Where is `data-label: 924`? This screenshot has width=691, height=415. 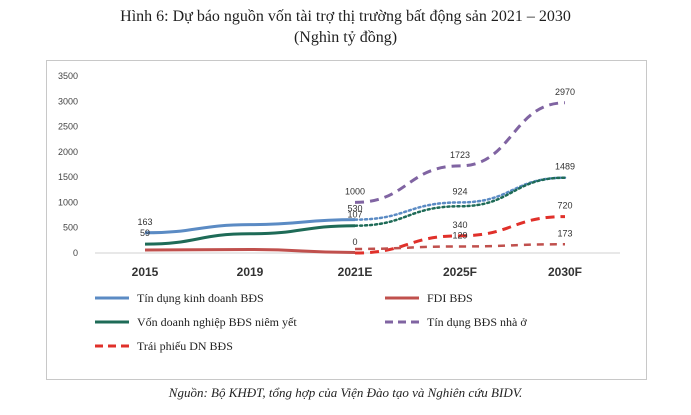 data-label: 924 is located at coordinates (459, 191).